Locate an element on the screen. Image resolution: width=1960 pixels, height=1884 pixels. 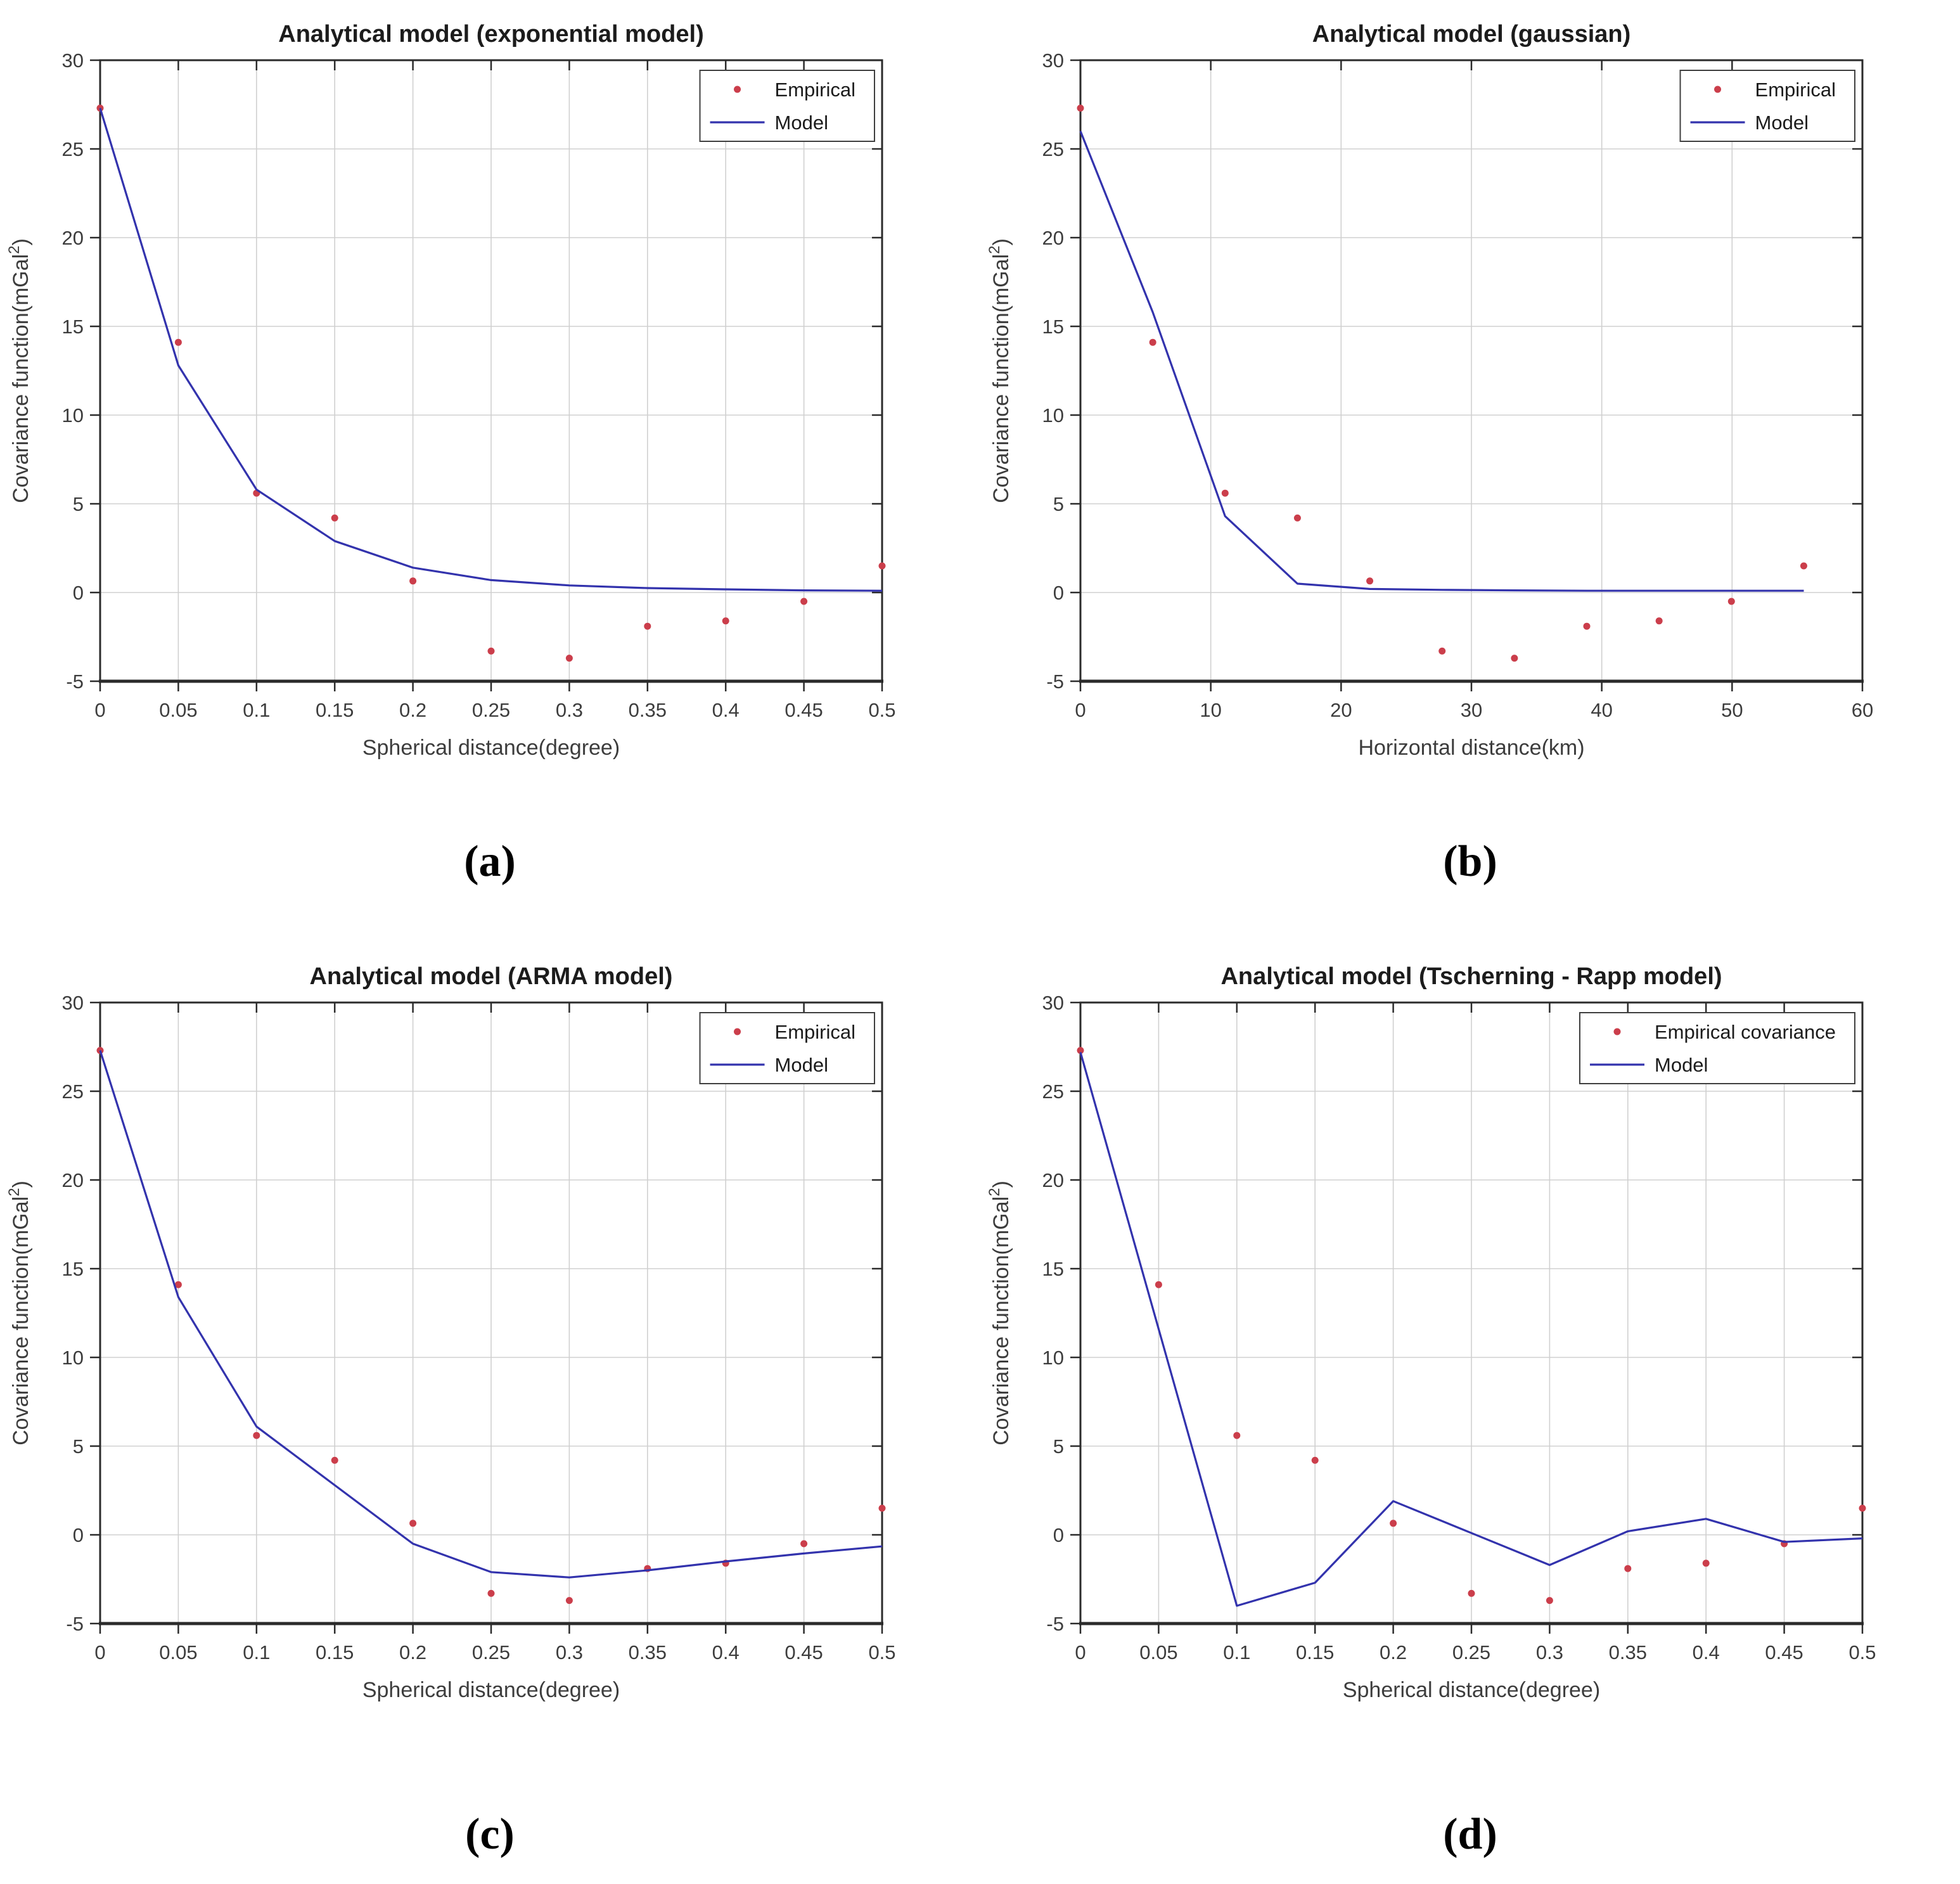
x-tick-label: 50 is located at coordinates (1732, 710).